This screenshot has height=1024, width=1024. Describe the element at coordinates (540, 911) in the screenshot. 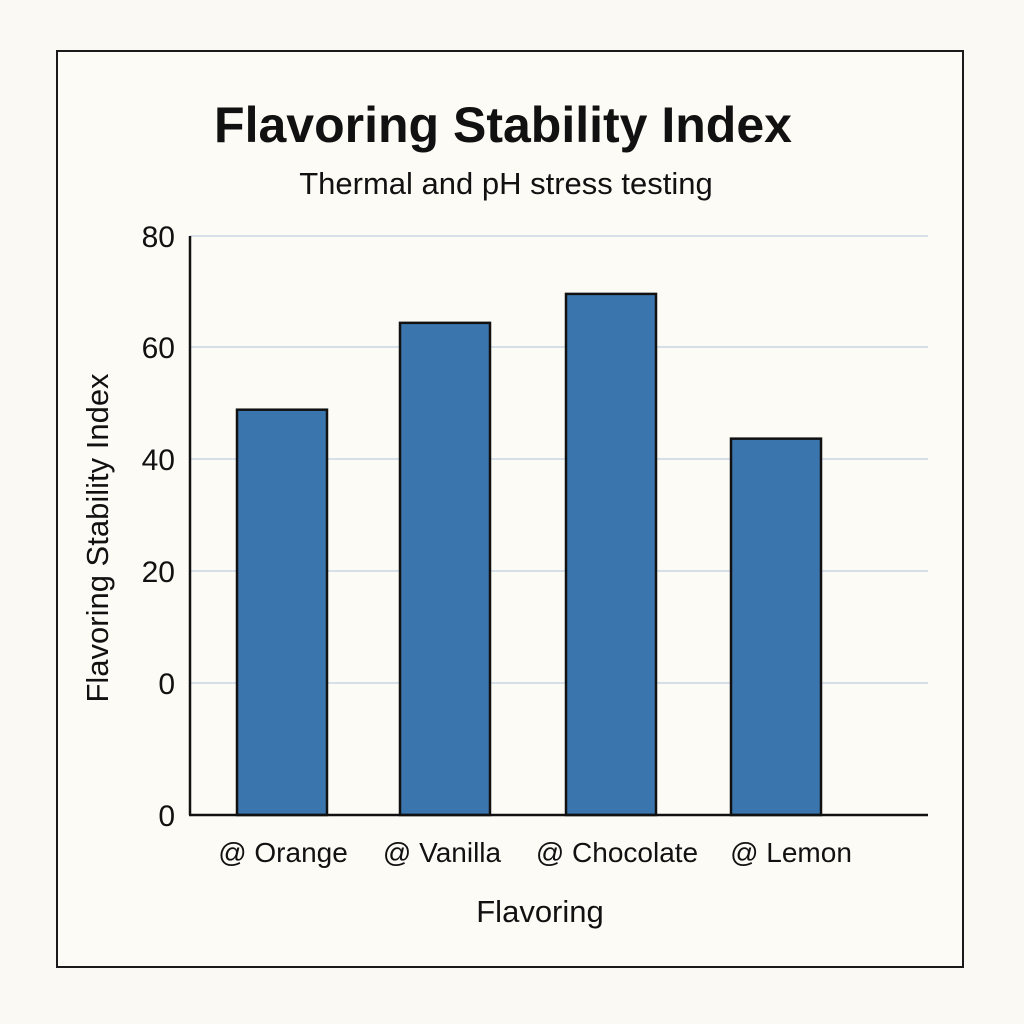

I see `x-axis-label: Flavoring` at that location.